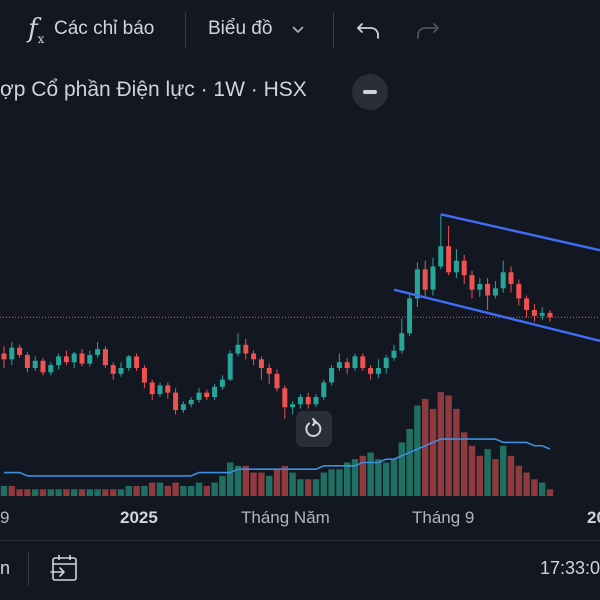  Describe the element at coordinates (240, 28) in the screenshot. I see `chart-type-label: Biểu đồ` at that location.